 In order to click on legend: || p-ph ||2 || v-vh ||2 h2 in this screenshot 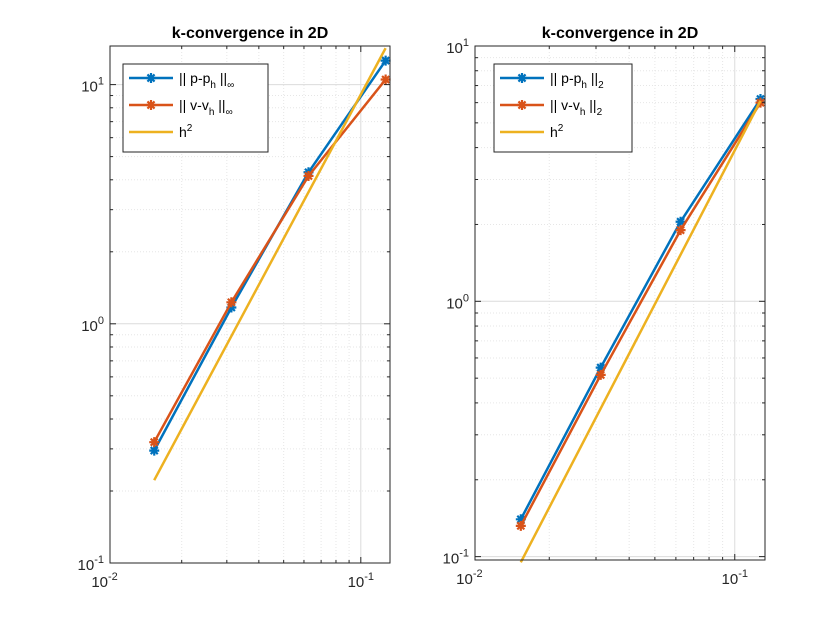, I will do `click(563, 108)`.